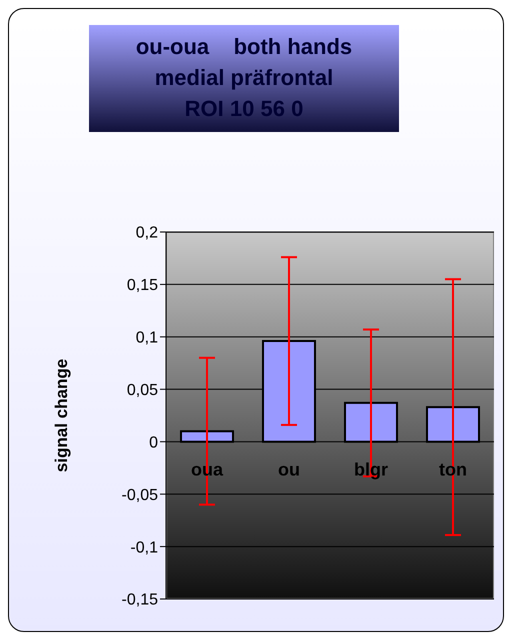 The width and height of the screenshot is (512, 640). Describe the element at coordinates (62, 415) in the screenshot. I see `y-axis-title: signal change` at that location.